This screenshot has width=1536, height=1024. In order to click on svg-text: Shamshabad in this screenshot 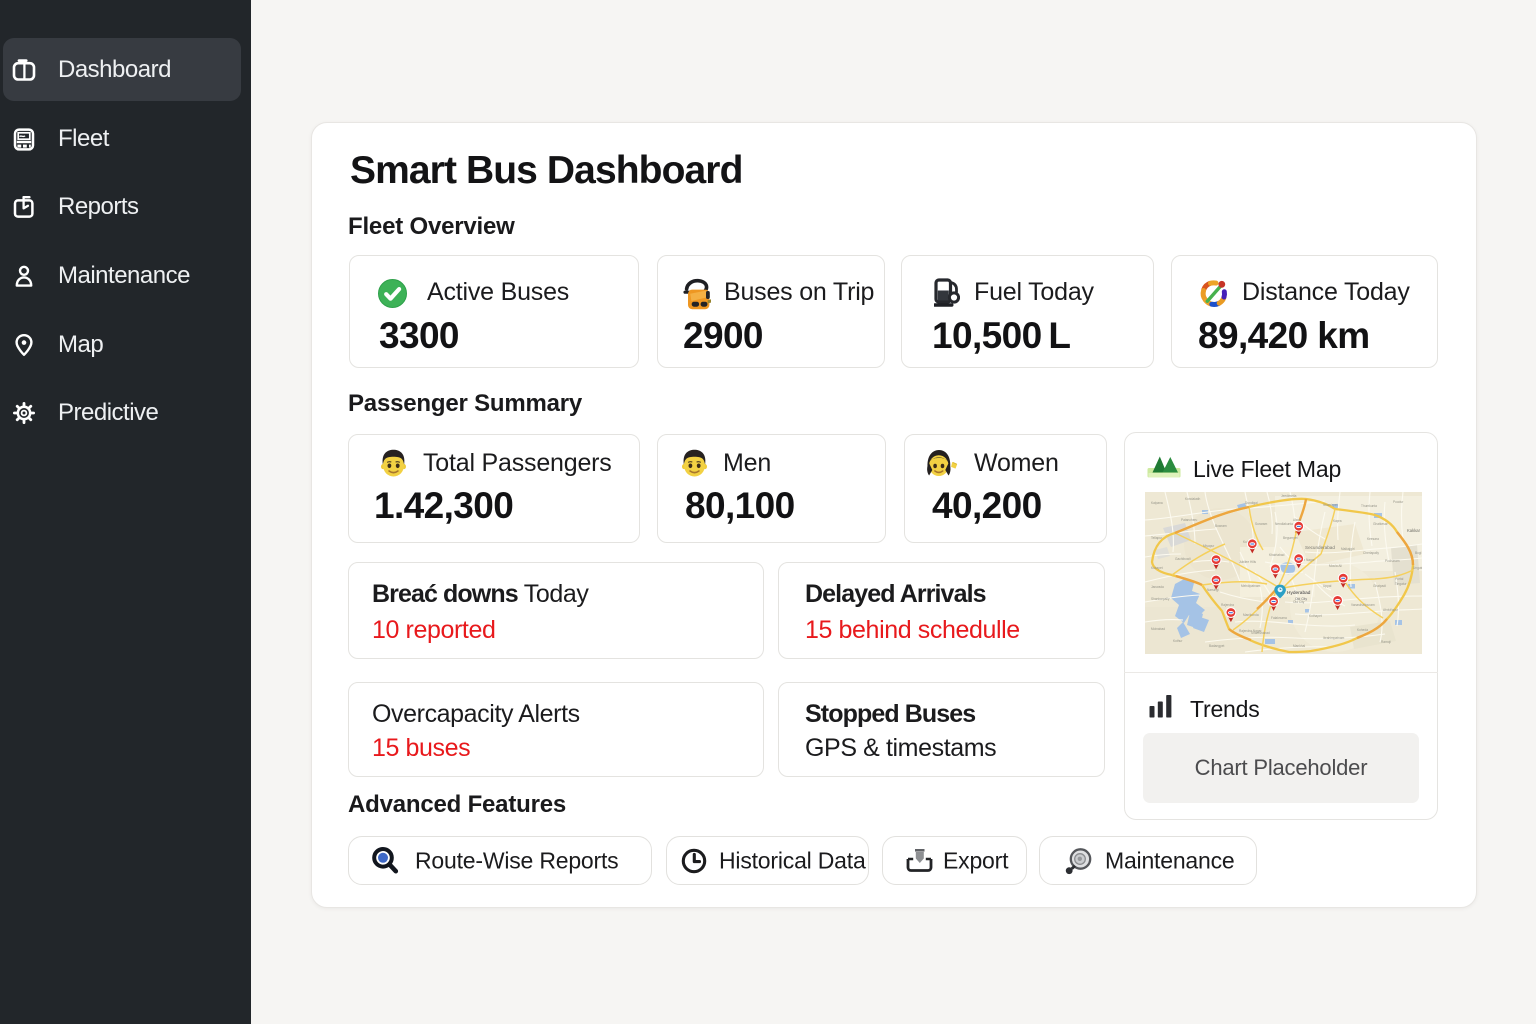, I will do `click(1260, 633)`.